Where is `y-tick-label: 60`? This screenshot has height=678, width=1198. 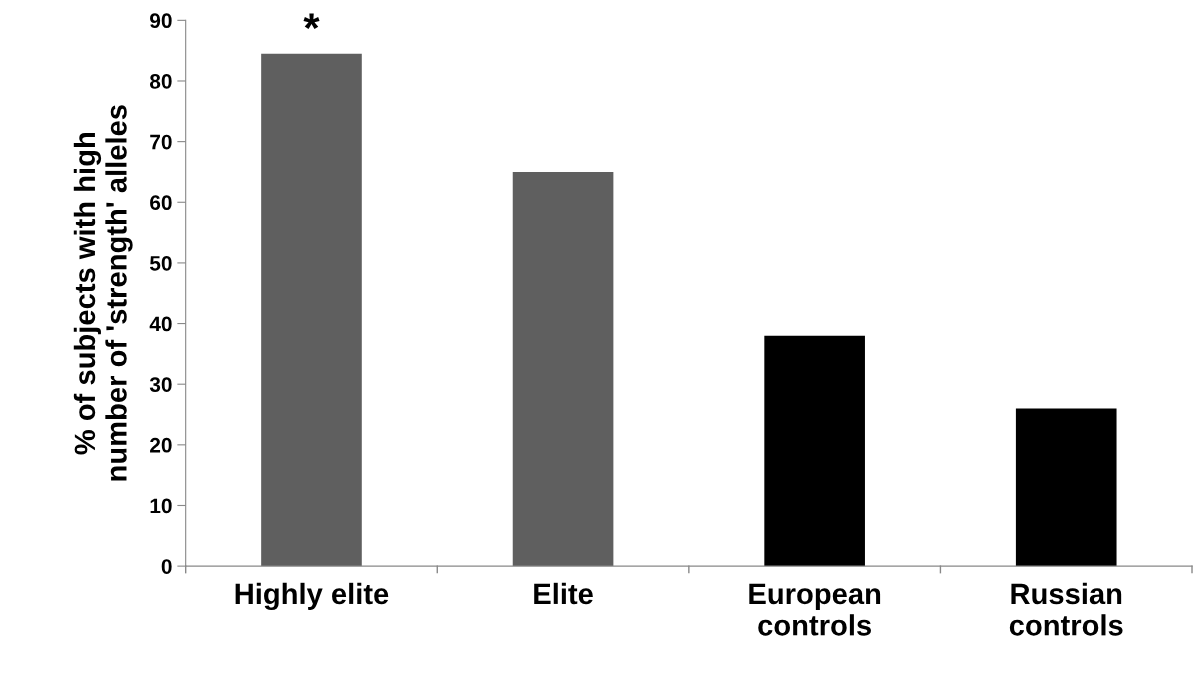 y-tick-label: 60 is located at coordinates (161, 203).